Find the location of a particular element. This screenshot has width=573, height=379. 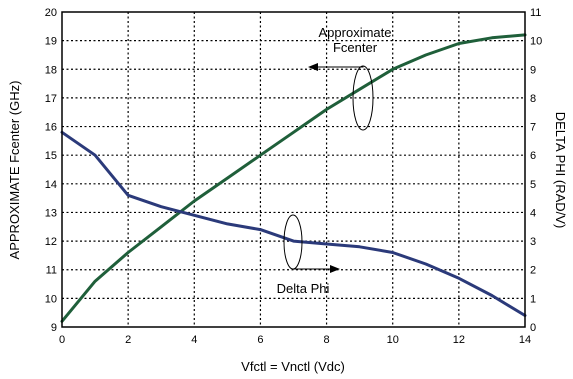

y-axis-left-label: APPROXIMATE Fcenter (GHz) is located at coordinates (14, 170).